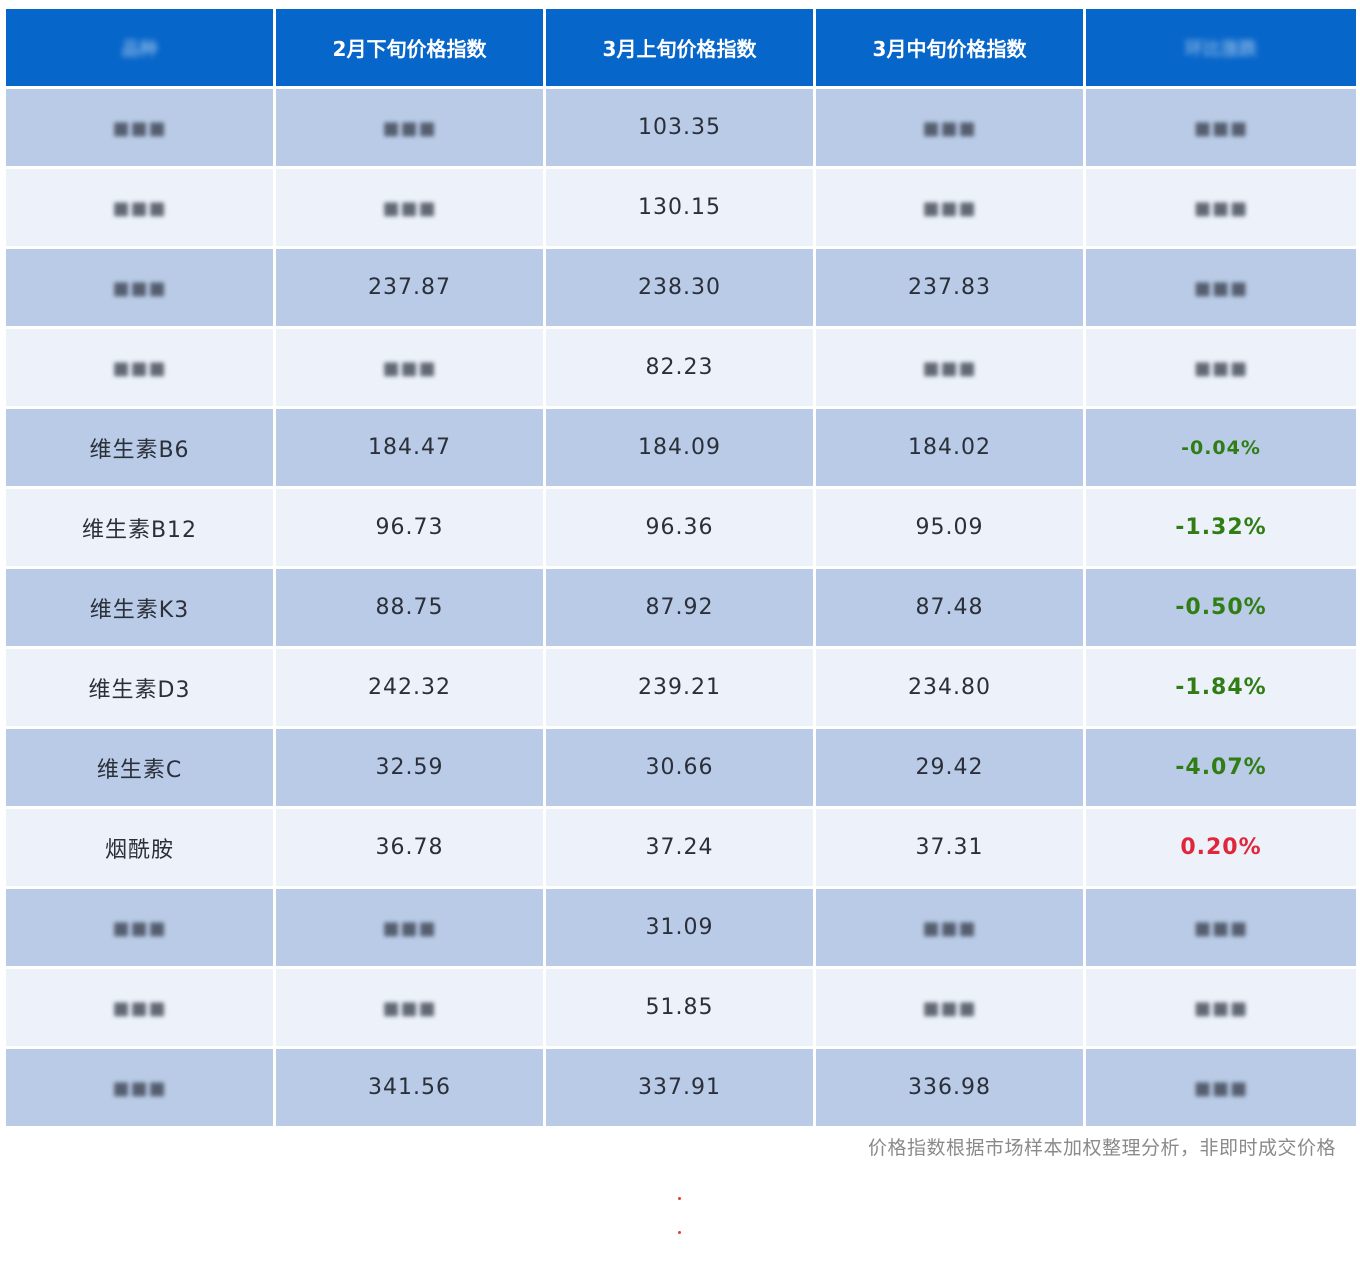 Image resolution: width=1360 pixels, height=1286 pixels. I want to click on cell-value: 维生素B12, so click(139, 530).